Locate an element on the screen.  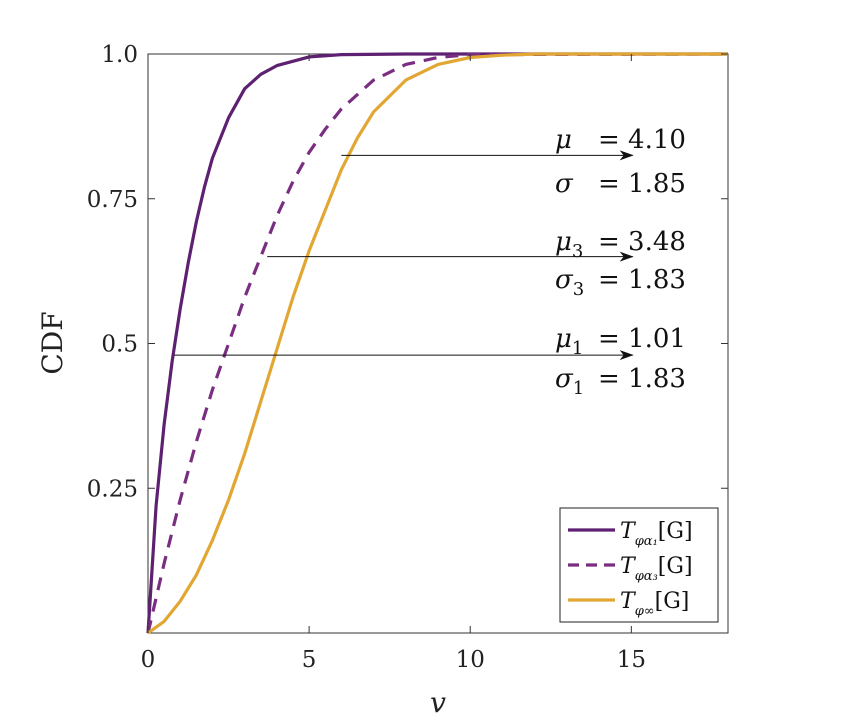
legend-label-2: Tφα₃[G] is located at coordinates (656, 569).